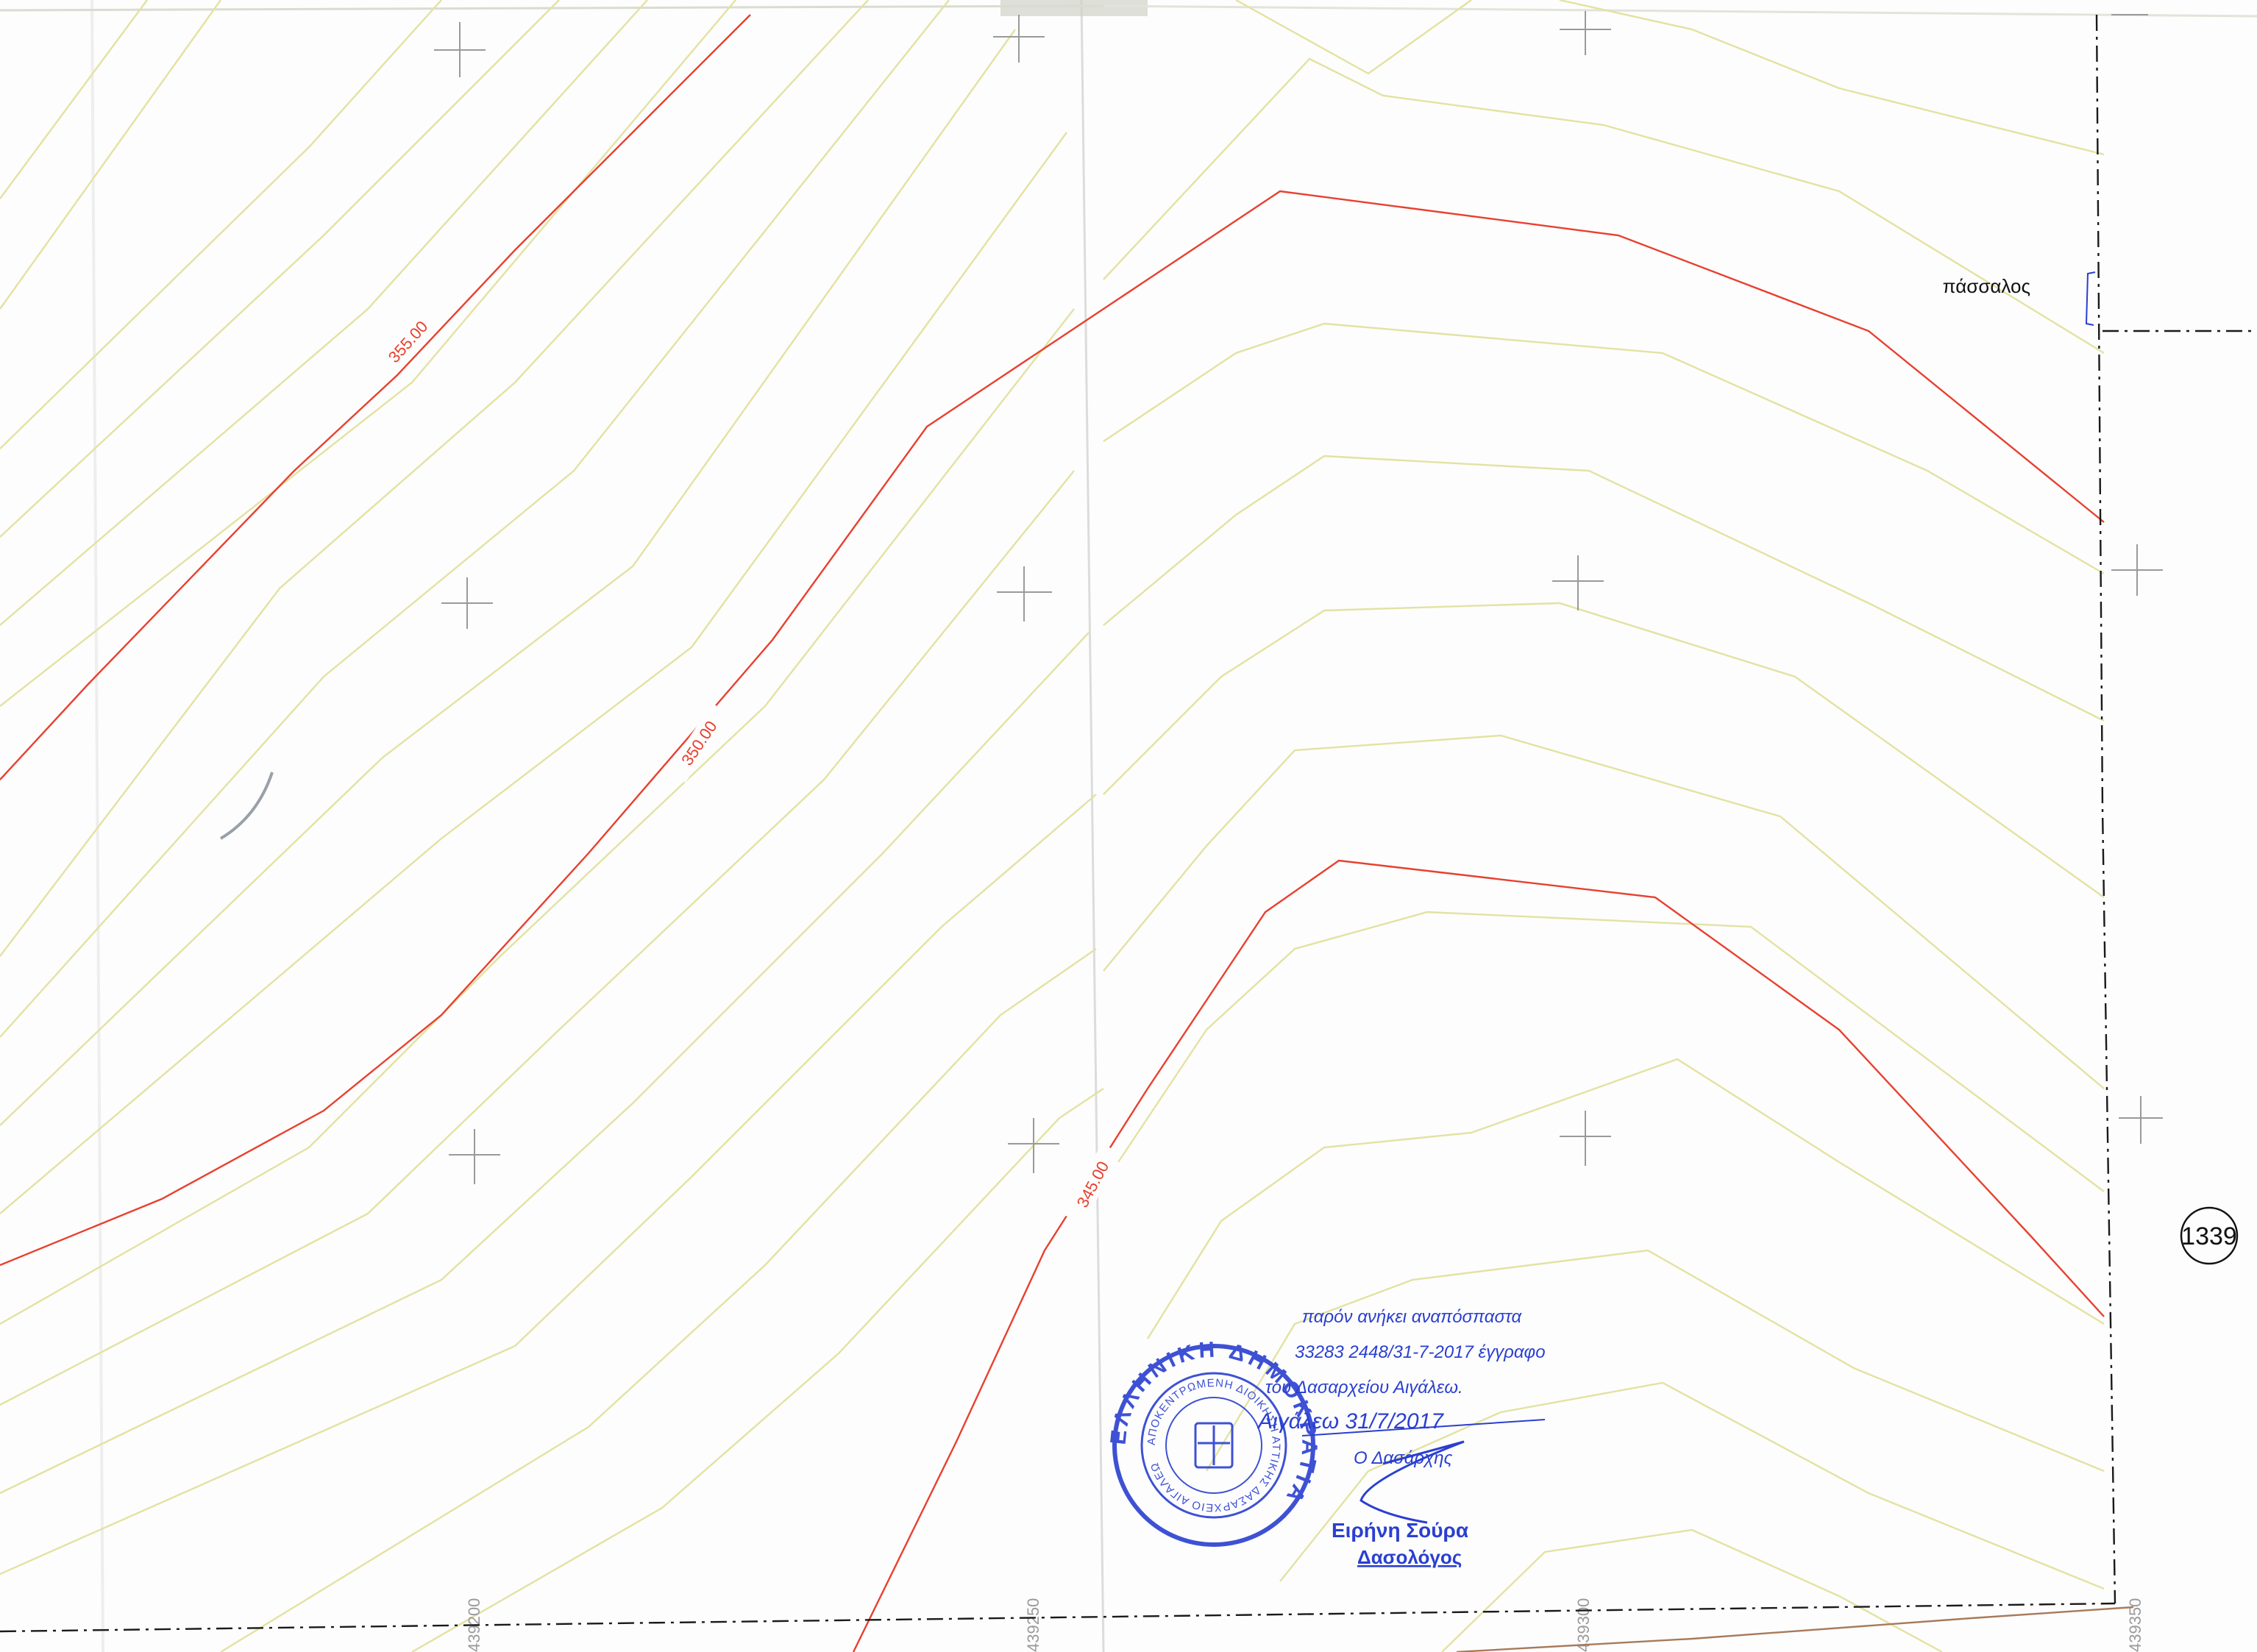 The image size is (2257, 1652). What do you see at coordinates (1214, 1446) in the screenshot?
I see `coat-of-arms-icon` at bounding box center [1214, 1446].